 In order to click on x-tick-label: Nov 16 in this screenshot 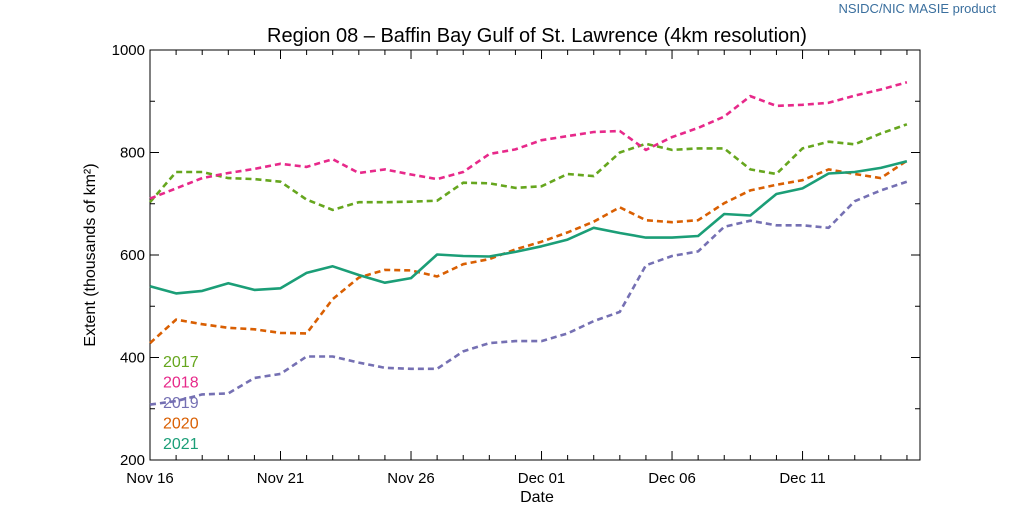, I will do `click(150, 478)`.